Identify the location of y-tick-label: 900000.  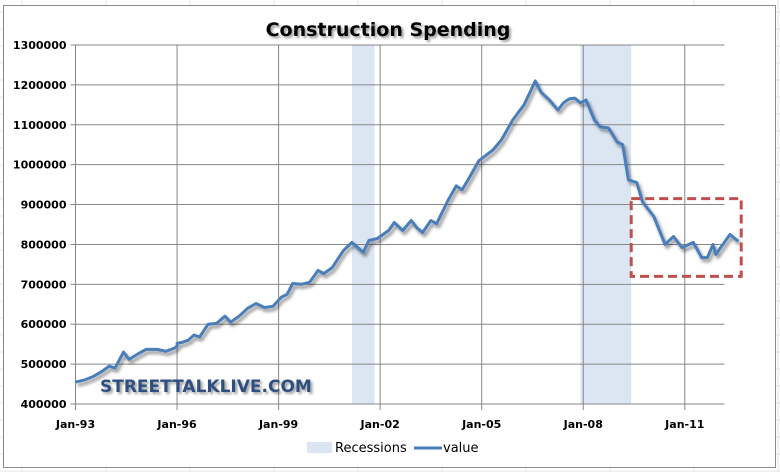
(44, 205).